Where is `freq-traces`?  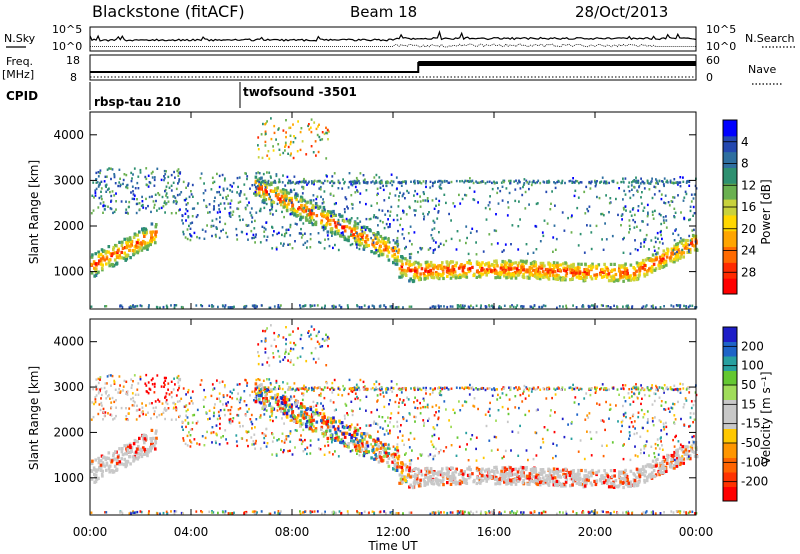 freq-traces is located at coordinates (393, 69).